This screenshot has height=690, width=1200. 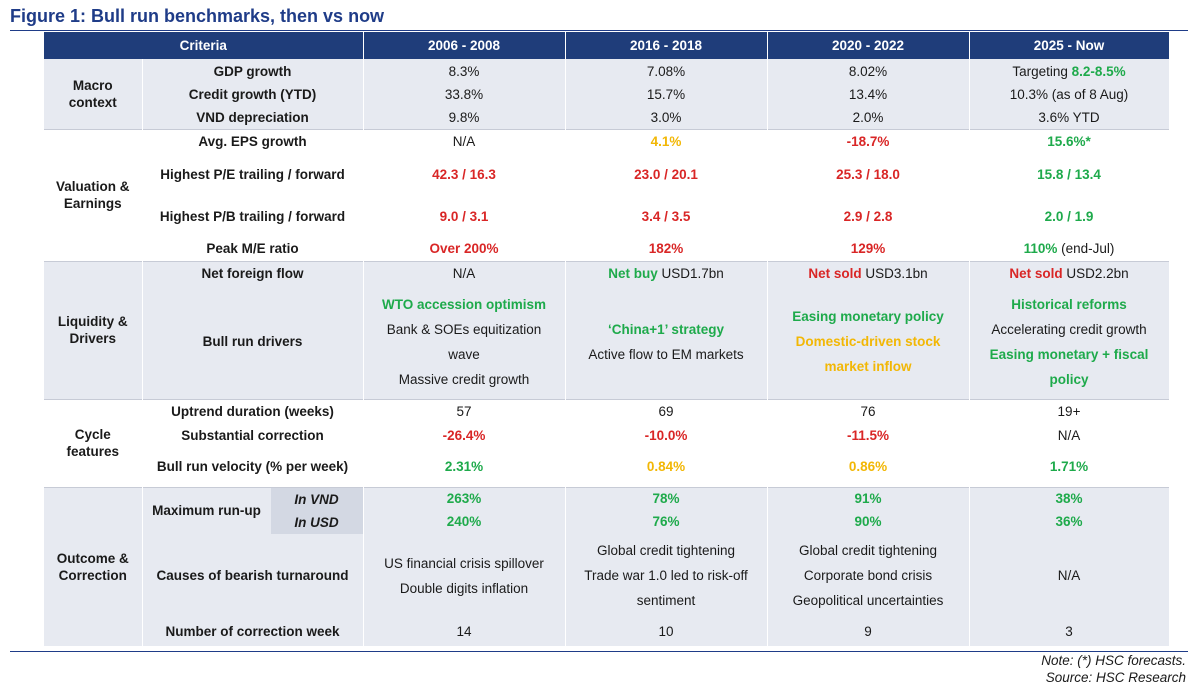 What do you see at coordinates (633, 273) in the screenshot?
I see `cell-highlight: Net buy` at bounding box center [633, 273].